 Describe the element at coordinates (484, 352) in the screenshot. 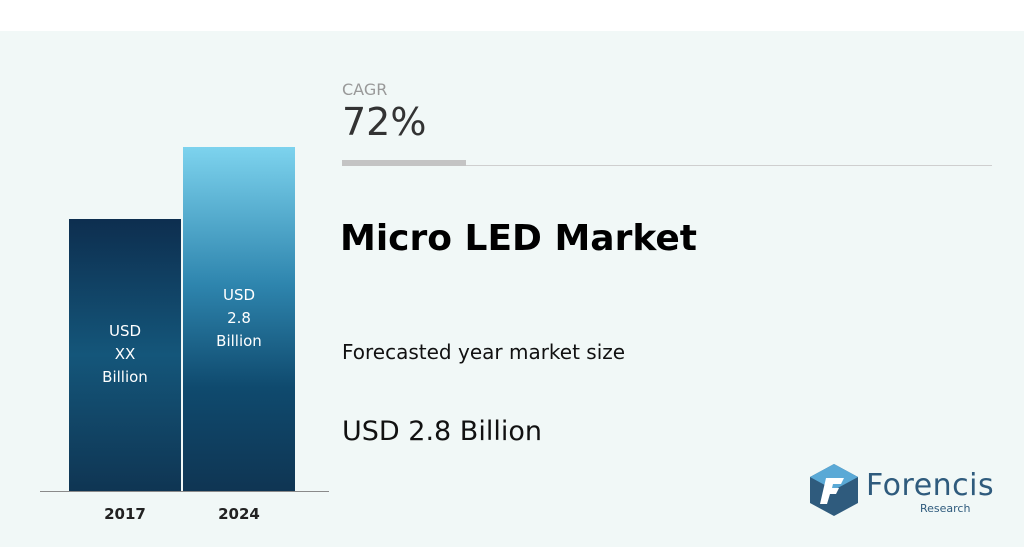

I see `forecast-label: Forecasted year market size` at that location.